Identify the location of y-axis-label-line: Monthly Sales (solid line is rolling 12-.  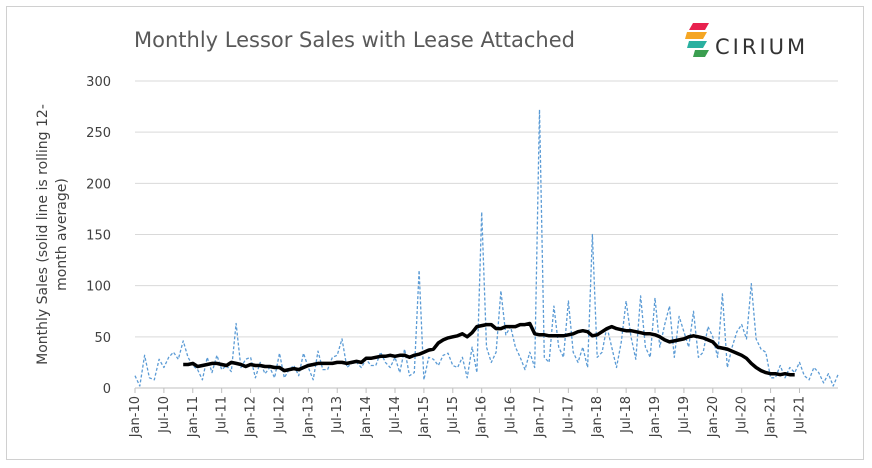
(43, 234).